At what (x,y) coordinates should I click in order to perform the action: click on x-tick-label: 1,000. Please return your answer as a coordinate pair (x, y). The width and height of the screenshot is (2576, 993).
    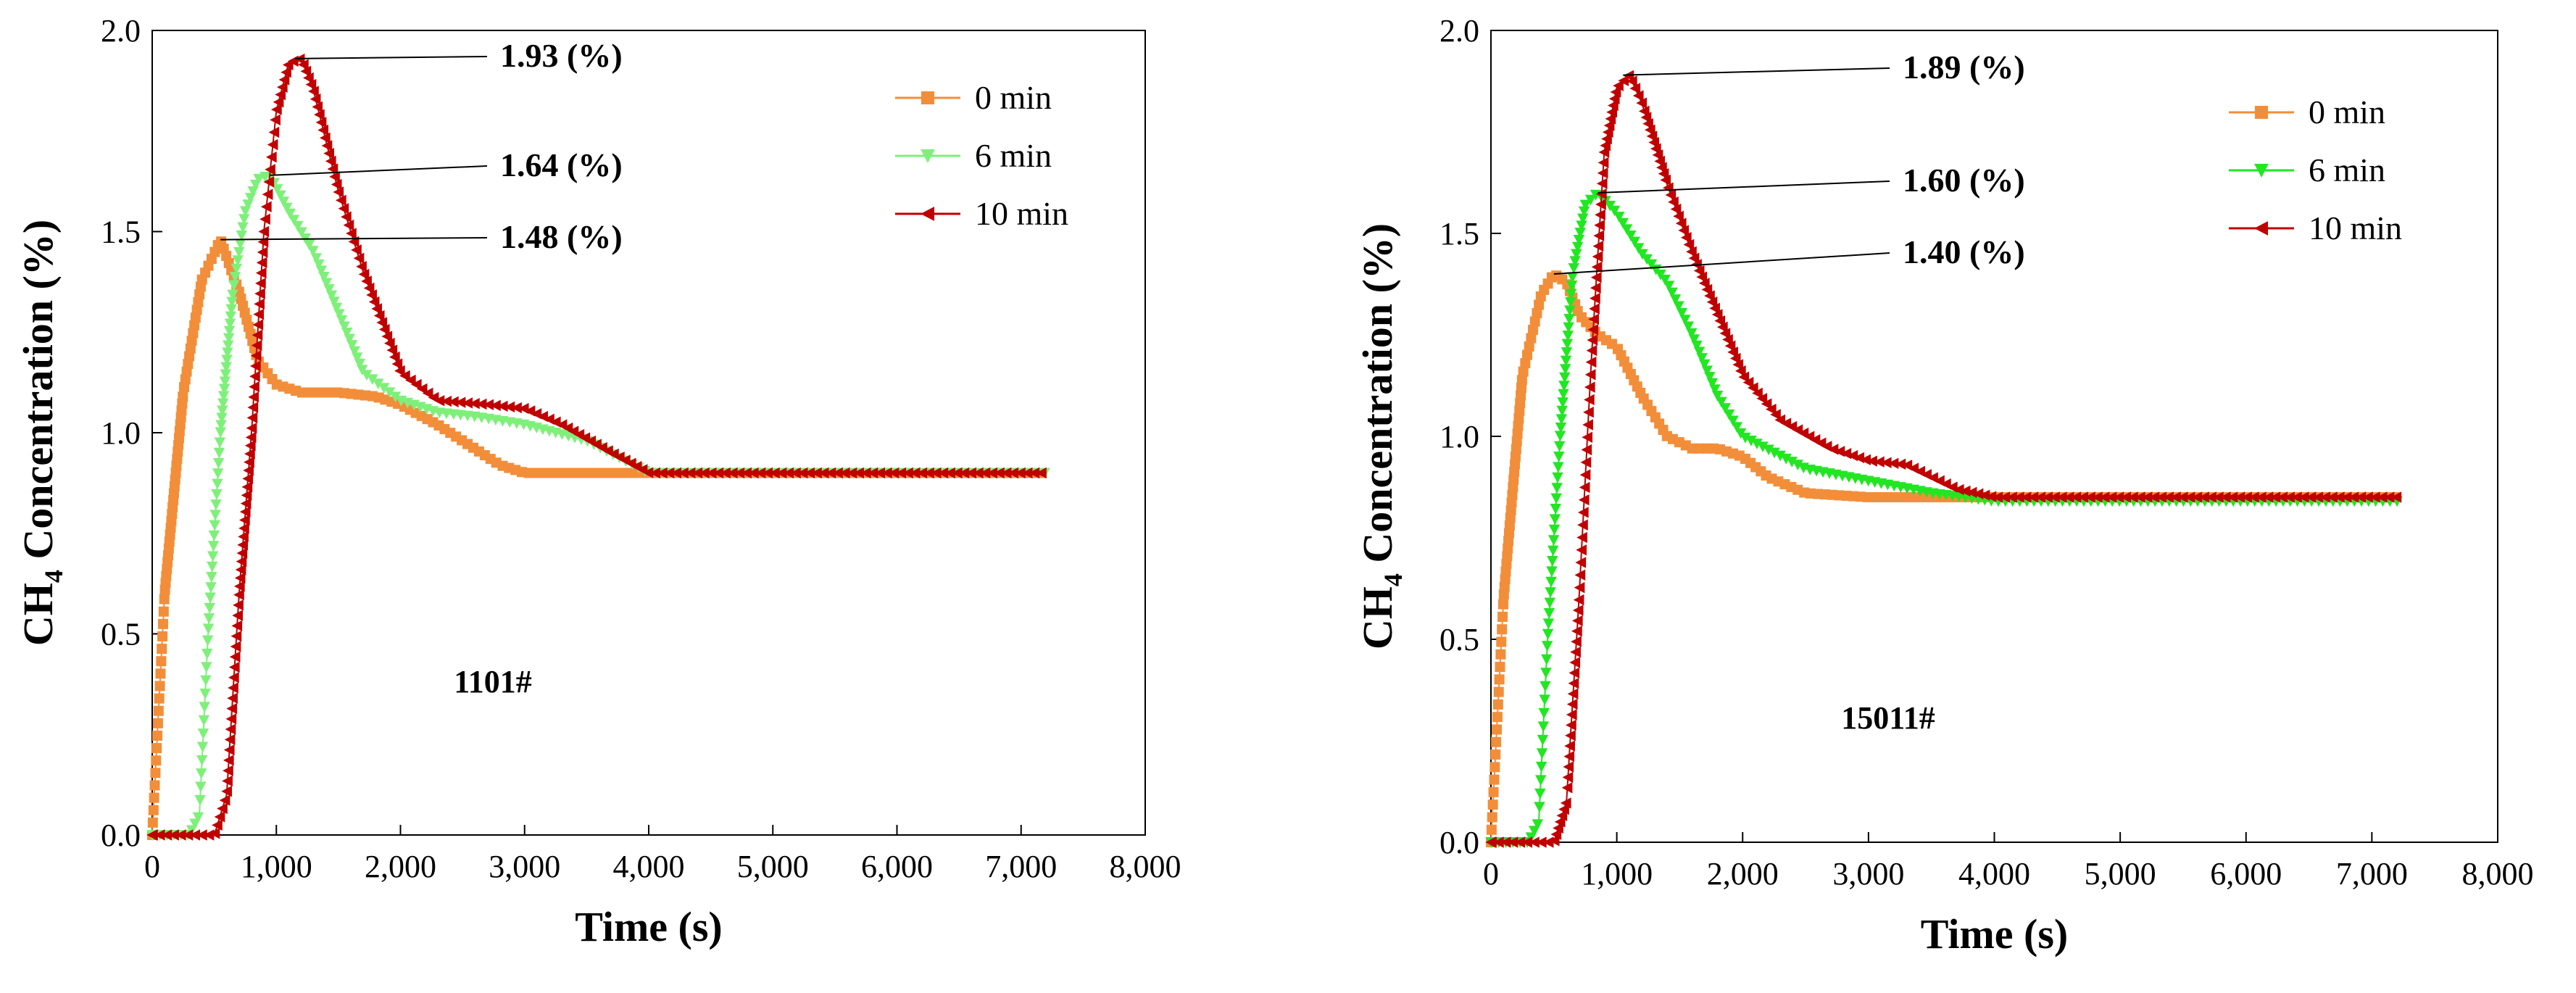
    Looking at the image, I should click on (1617, 874).